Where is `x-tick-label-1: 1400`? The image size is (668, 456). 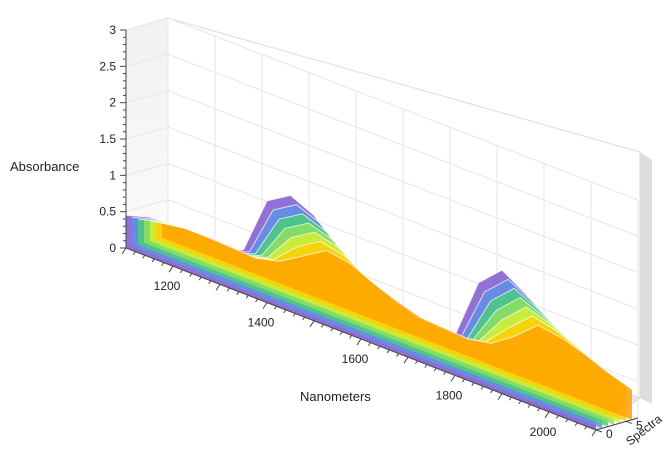
x-tick-label-1: 1400 is located at coordinates (261, 323).